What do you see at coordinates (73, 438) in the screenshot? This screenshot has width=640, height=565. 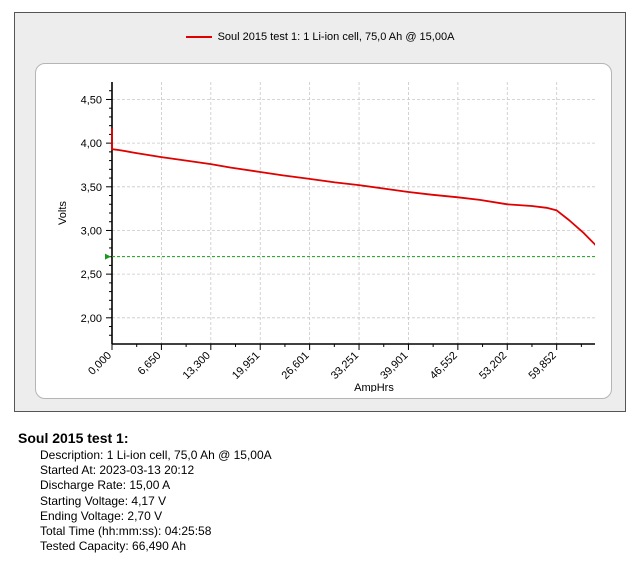 I see `summary-title: Soul 2015 test 1:` at bounding box center [73, 438].